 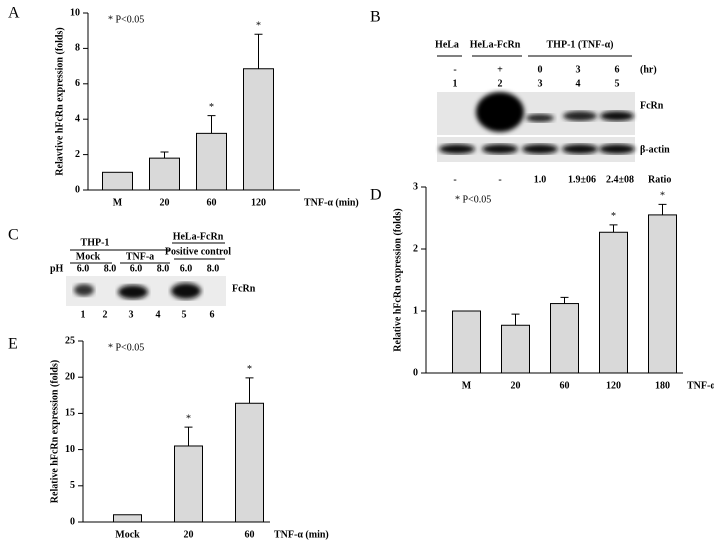 What do you see at coordinates (447, 44) in the screenshot?
I see `header: HeLa` at bounding box center [447, 44].